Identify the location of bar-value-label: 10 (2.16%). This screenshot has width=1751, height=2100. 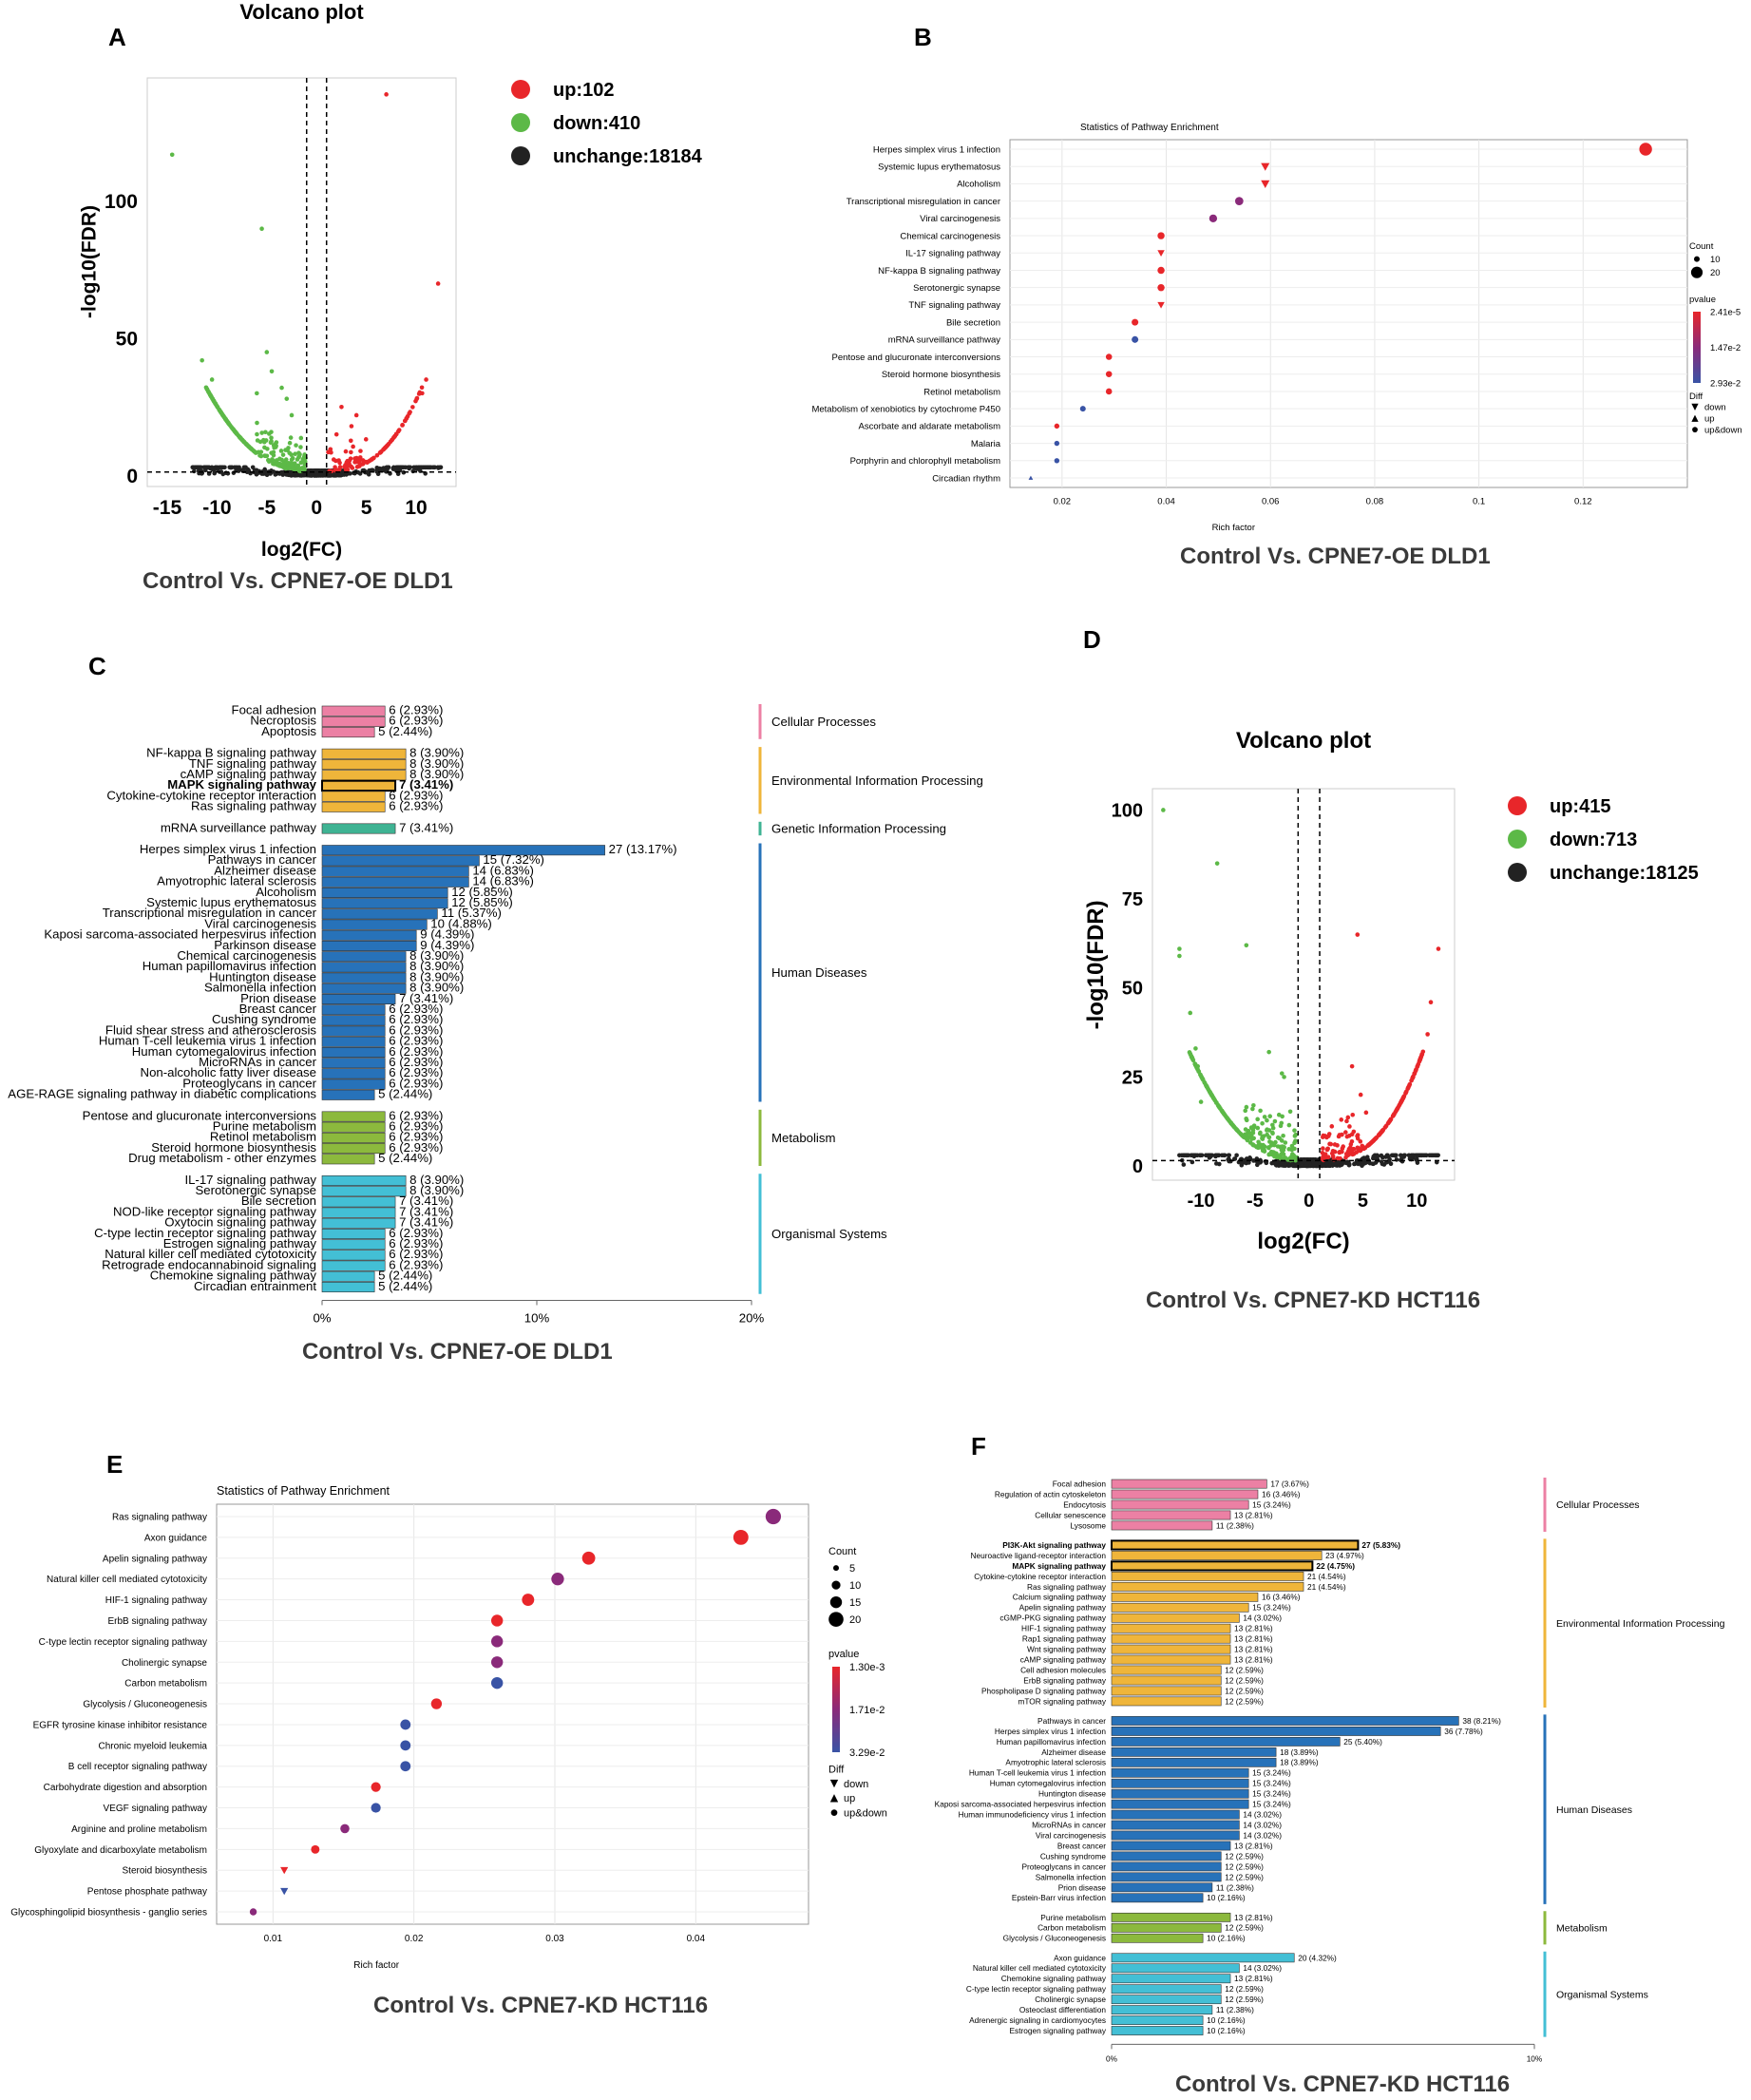
(1226, 1938).